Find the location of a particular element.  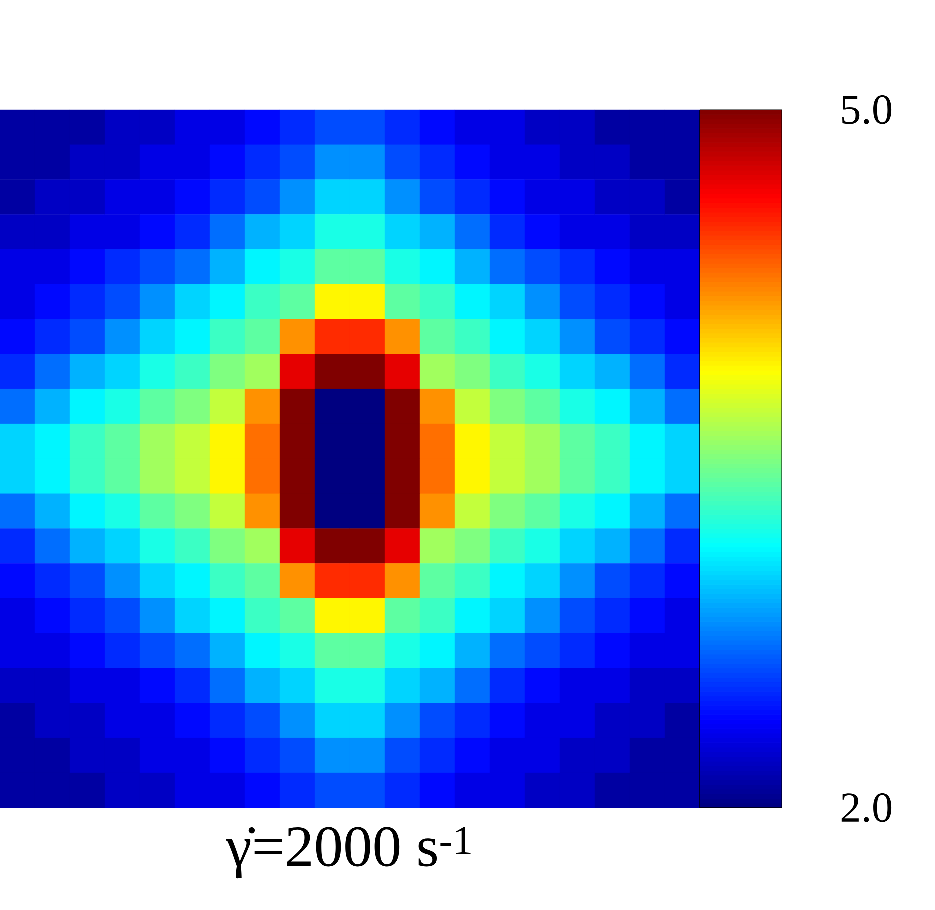

color-bar-label: 2.0 is located at coordinates (867, 808).